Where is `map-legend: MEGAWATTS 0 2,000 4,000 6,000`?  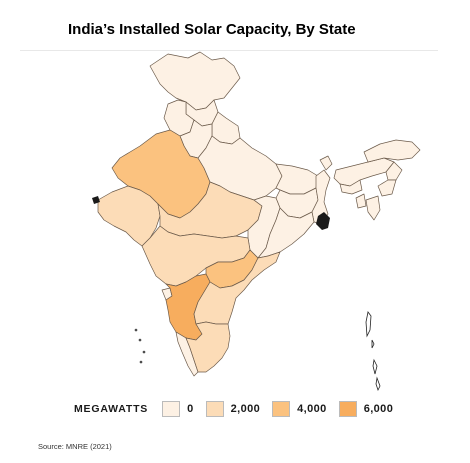 map-legend: MEGAWATTS 0 2,000 4,000 6,000 is located at coordinates (239, 409).